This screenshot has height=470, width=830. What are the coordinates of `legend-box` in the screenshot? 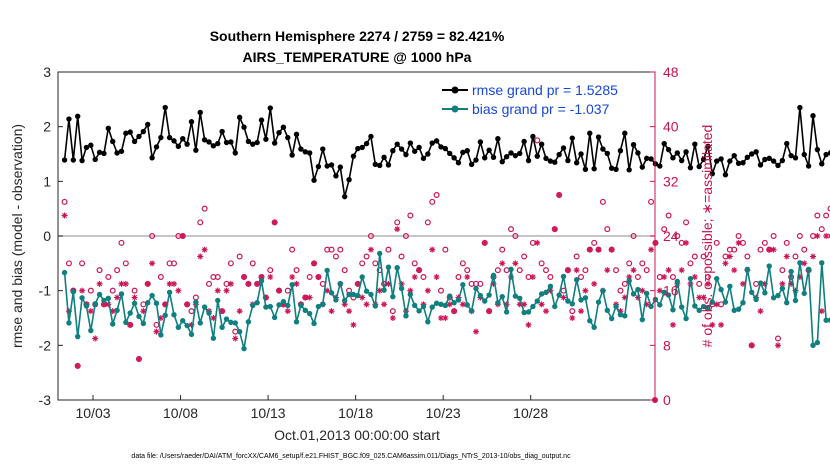 It's located at (546, 100).